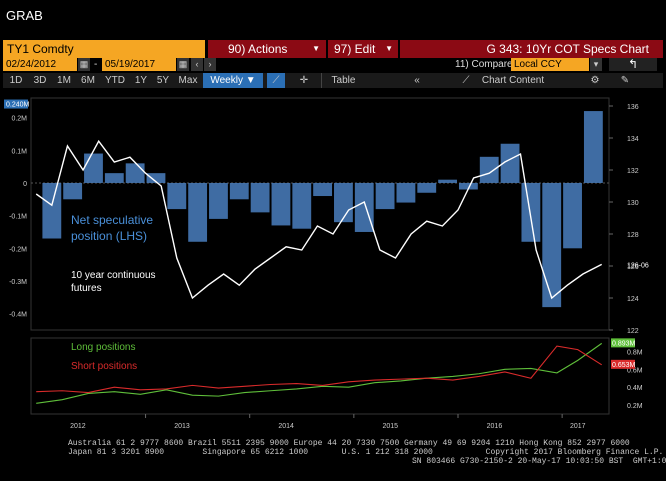 The image size is (666, 481). I want to click on right-axis-tick-label: 136, so click(633, 107).